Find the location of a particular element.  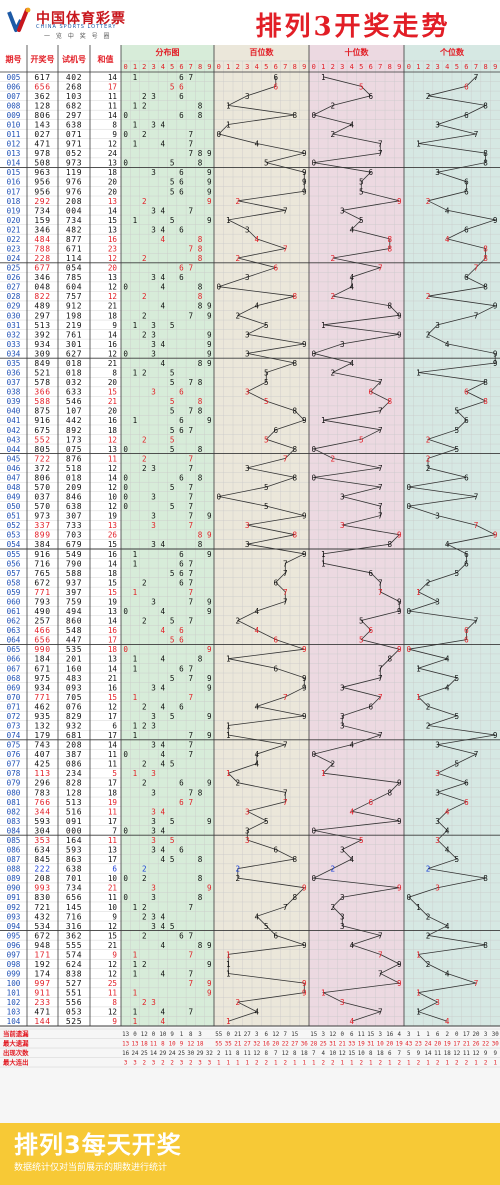

test-number-cell: 828 is located at coordinates (74, 783).